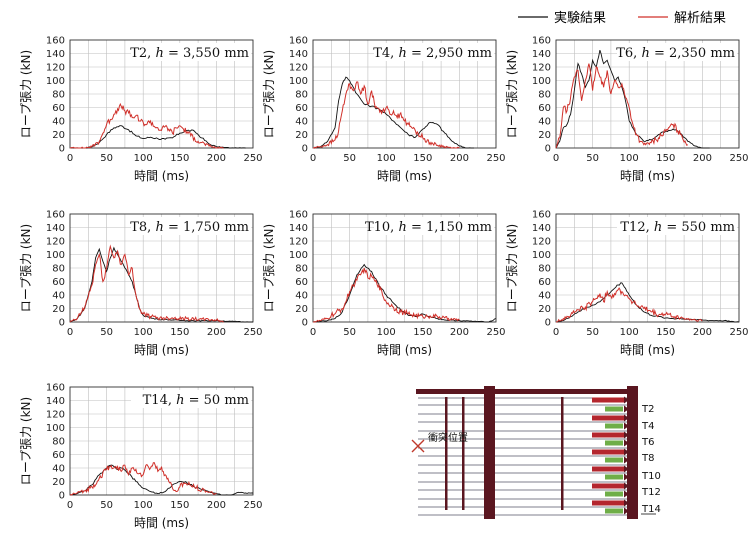  I want to click on x-tick-label: 150, so click(665, 158).